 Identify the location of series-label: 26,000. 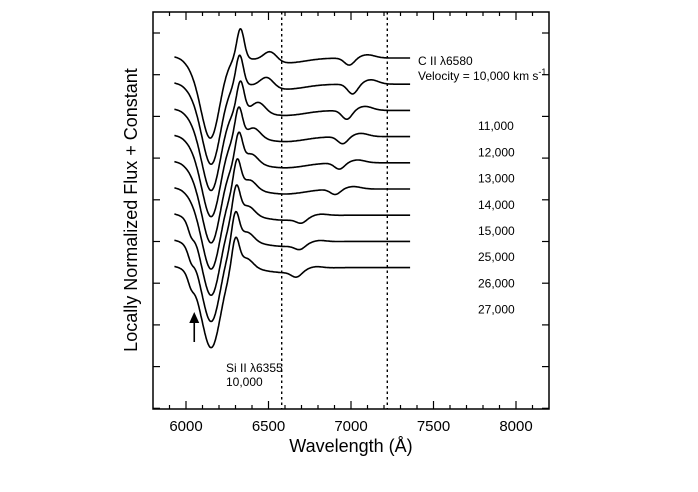
(496, 283).